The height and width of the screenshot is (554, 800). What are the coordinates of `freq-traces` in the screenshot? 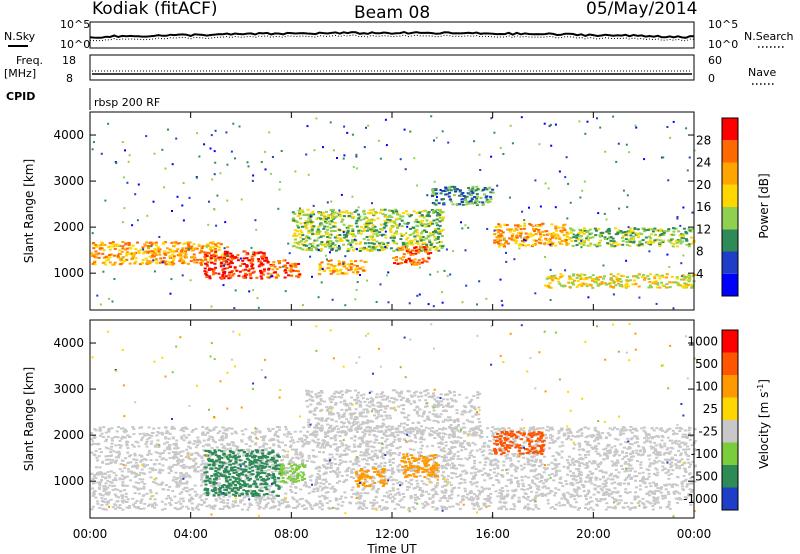 It's located at (392, 72).